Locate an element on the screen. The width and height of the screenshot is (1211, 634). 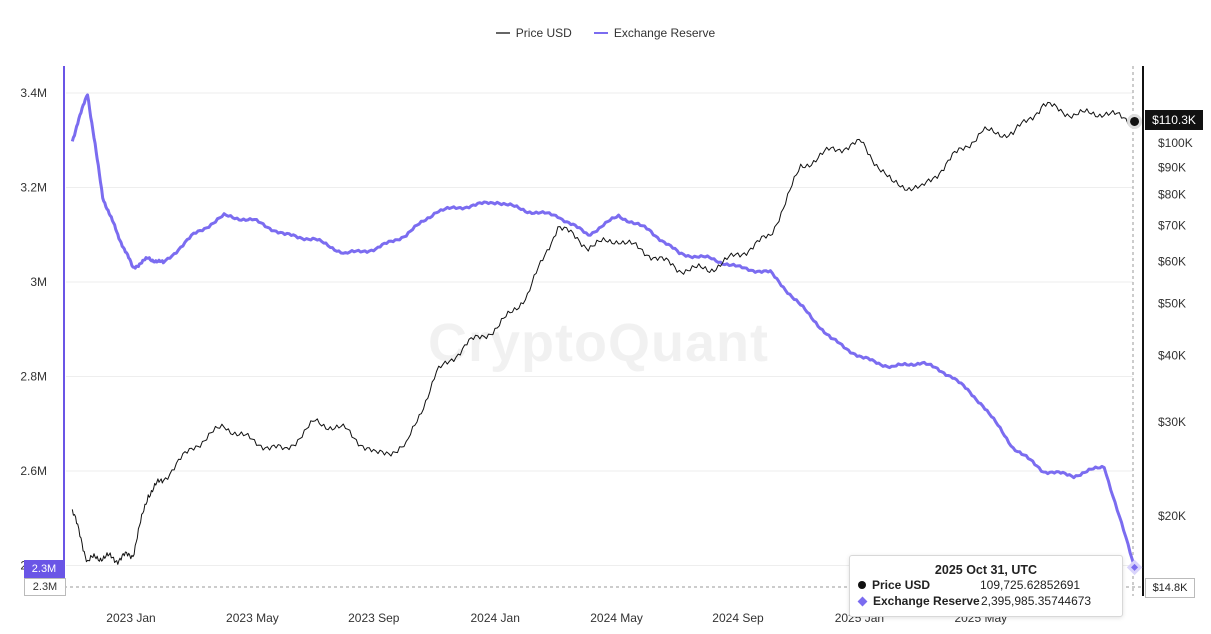
left-tick-label: 3.2M is located at coordinates (33, 188).